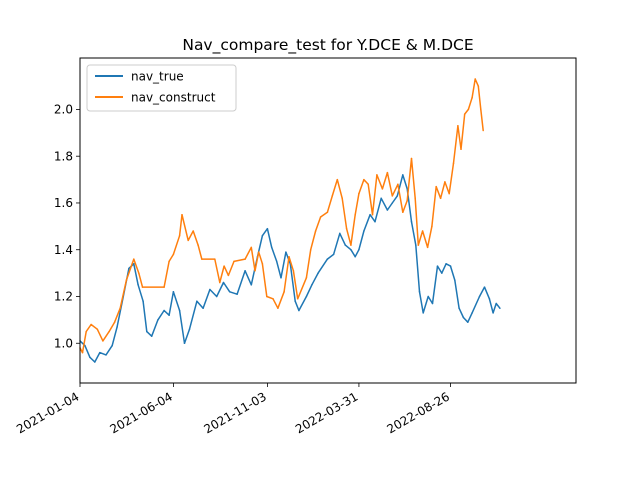  Describe the element at coordinates (161, 88) in the screenshot. I see `legend-frame` at that location.